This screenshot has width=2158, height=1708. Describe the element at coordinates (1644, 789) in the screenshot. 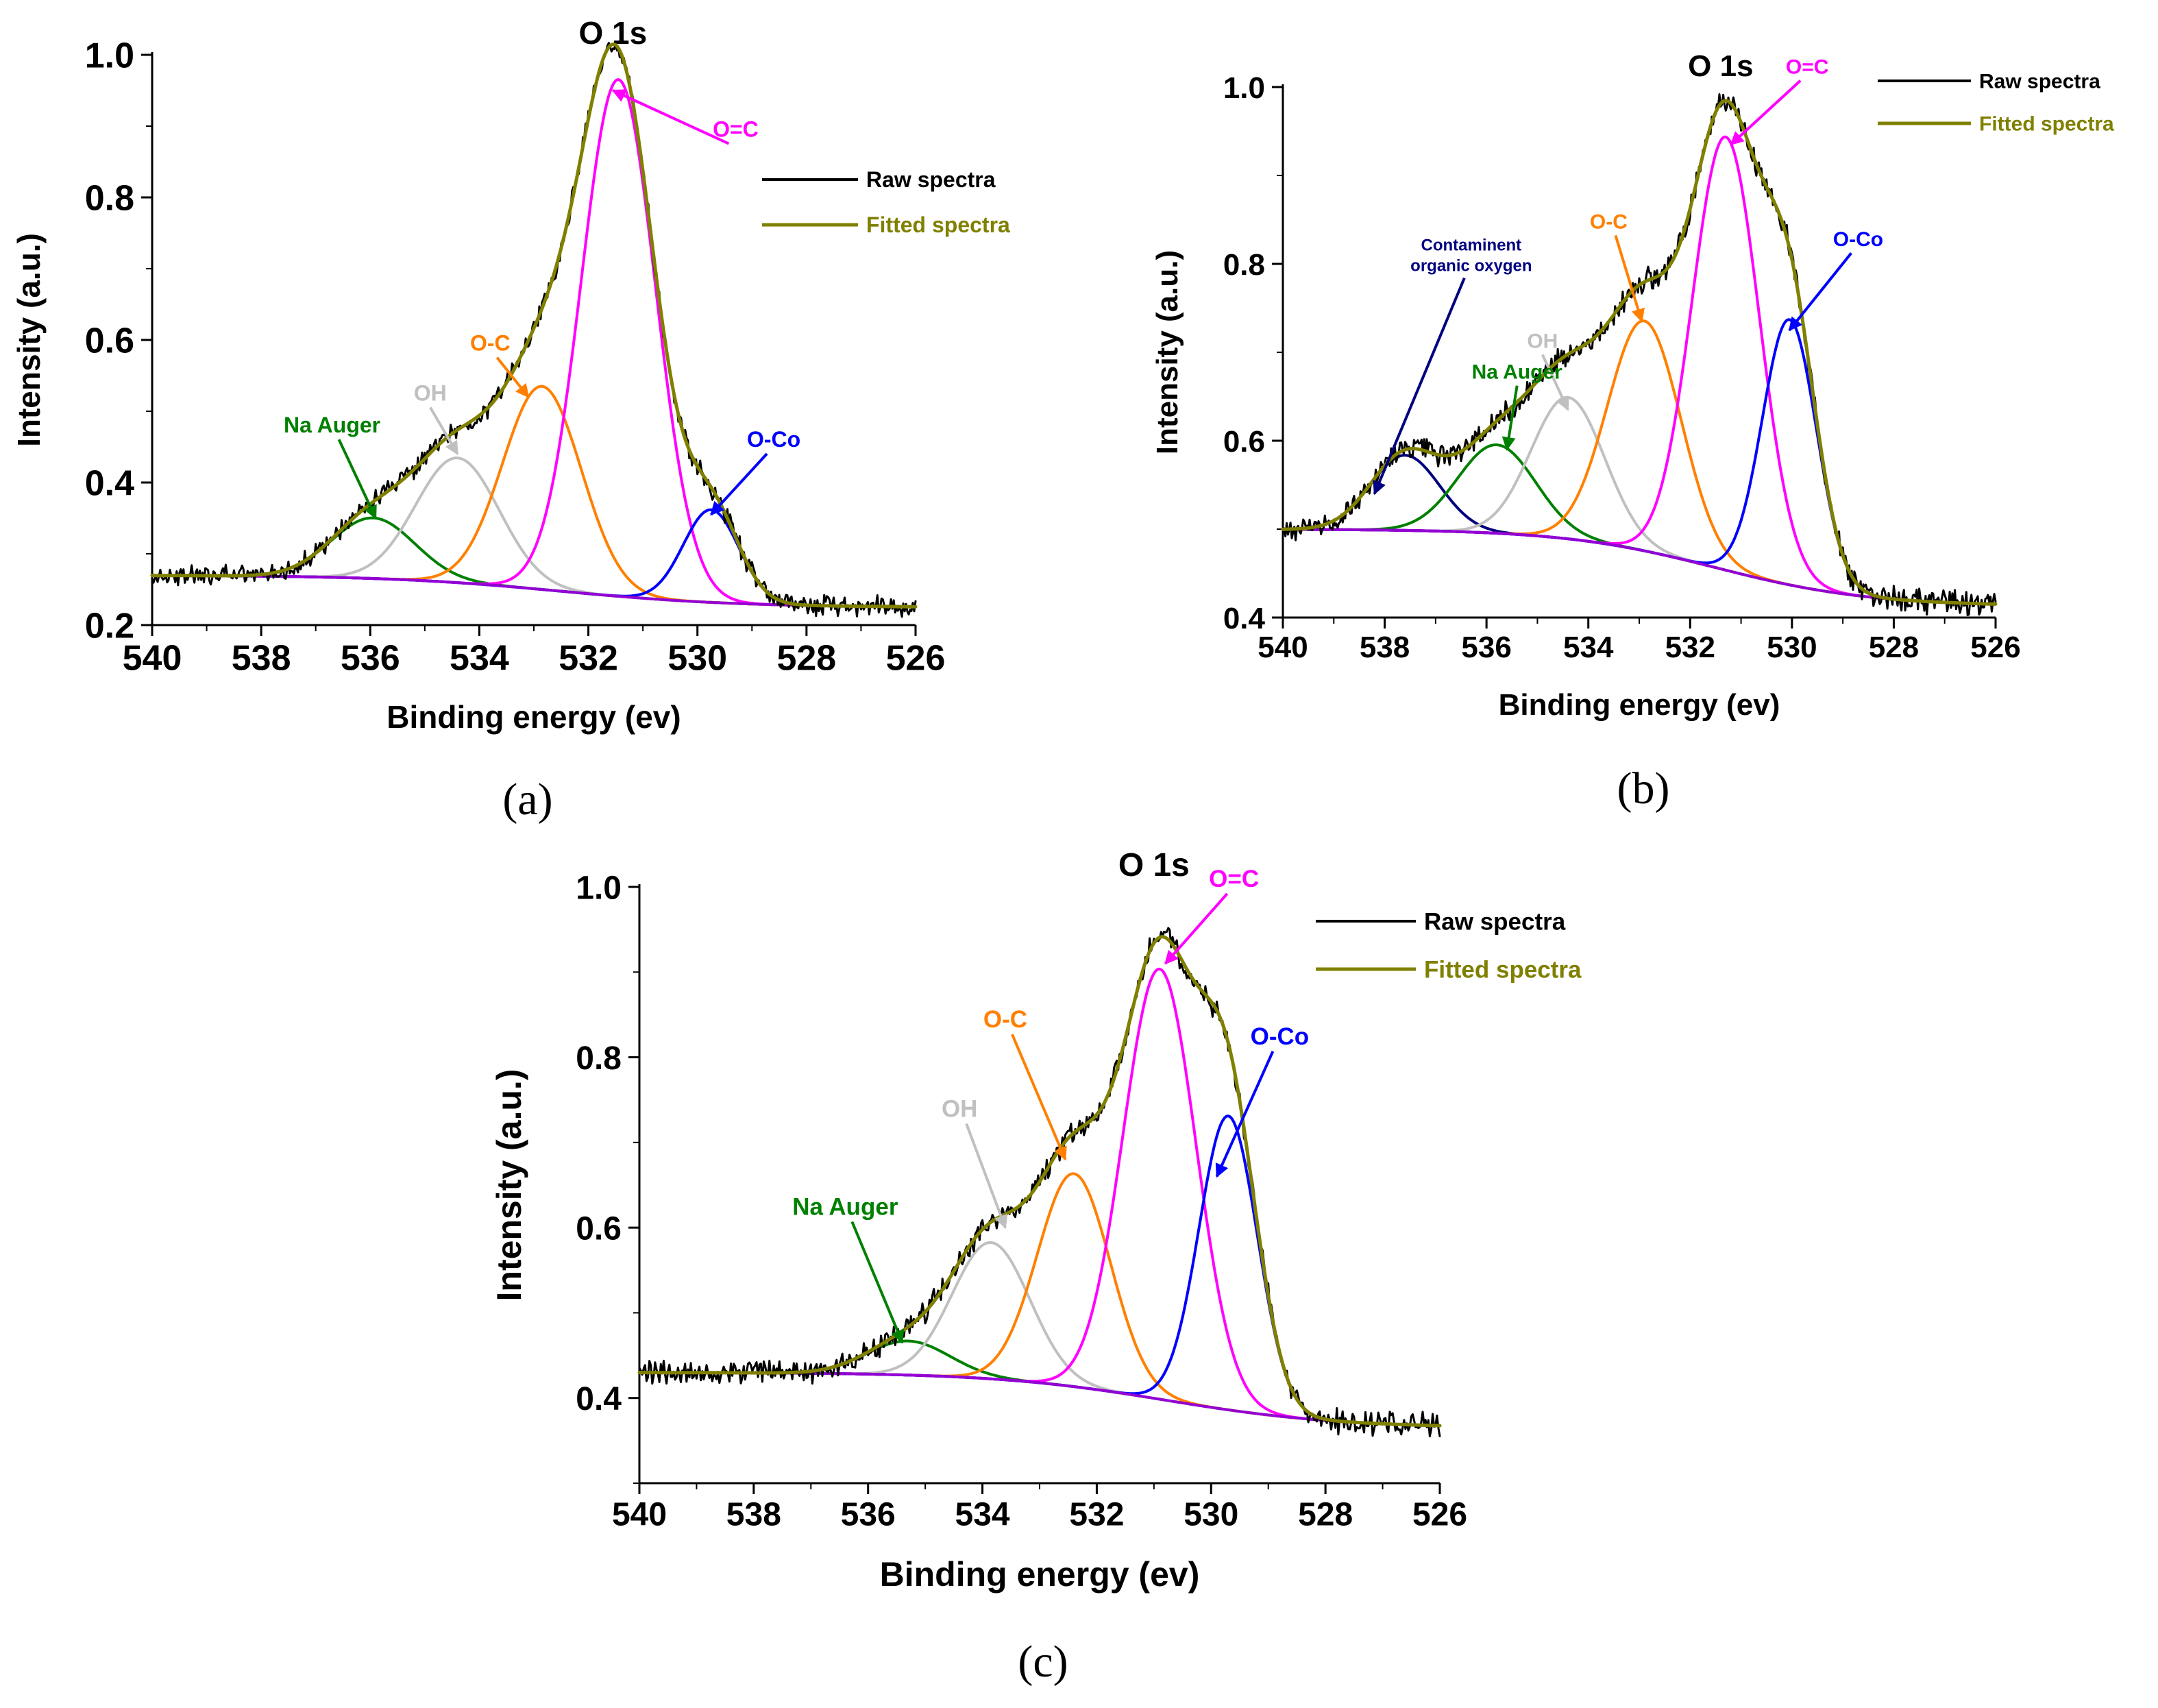

I see `panel-letter: (b)` at that location.